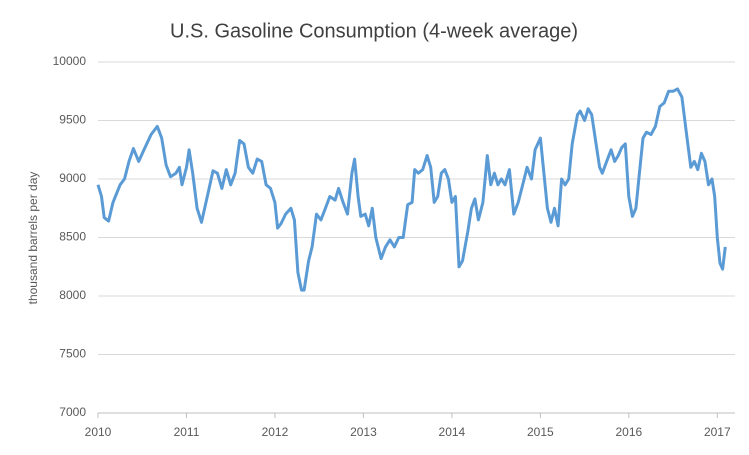  I want to click on x-tick-label: 2017, so click(717, 432).